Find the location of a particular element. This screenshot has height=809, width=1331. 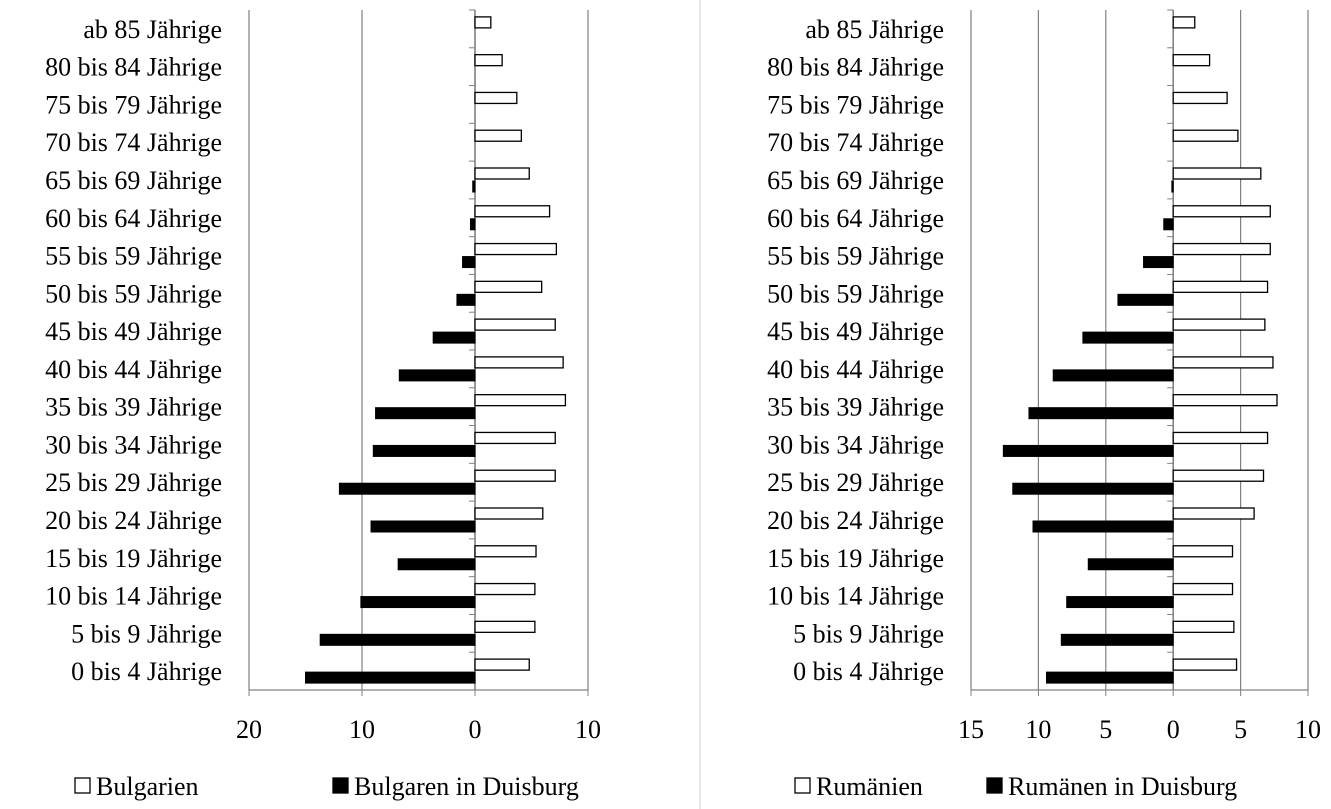

legend-label: Bulgarien is located at coordinates (147, 786).